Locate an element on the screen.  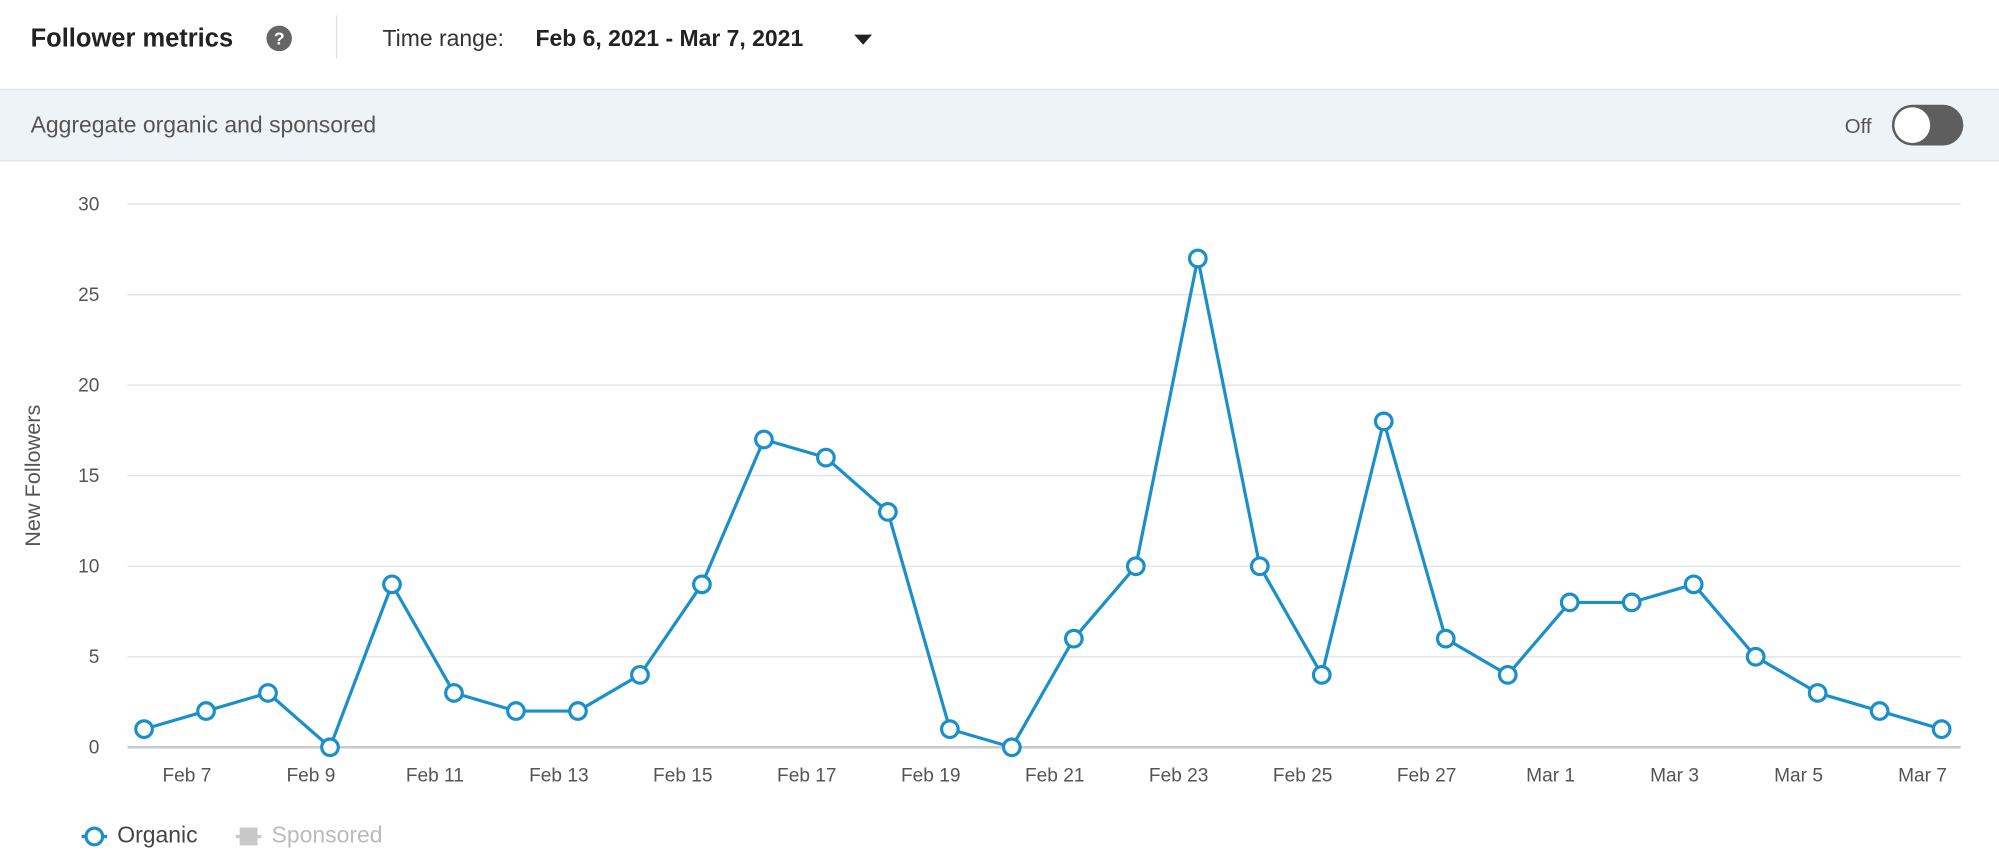
x-tick-label: Feb 17 is located at coordinates (807, 776).